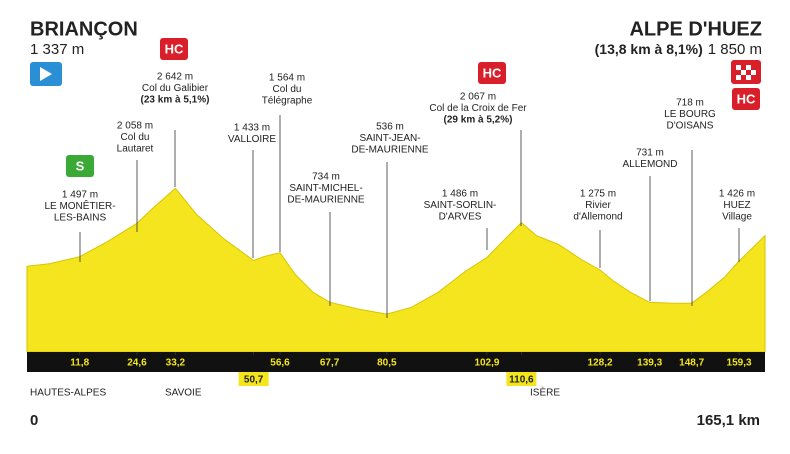  What do you see at coordinates (690, 126) in the screenshot?
I see `annotation-text: D'OISANS` at bounding box center [690, 126].